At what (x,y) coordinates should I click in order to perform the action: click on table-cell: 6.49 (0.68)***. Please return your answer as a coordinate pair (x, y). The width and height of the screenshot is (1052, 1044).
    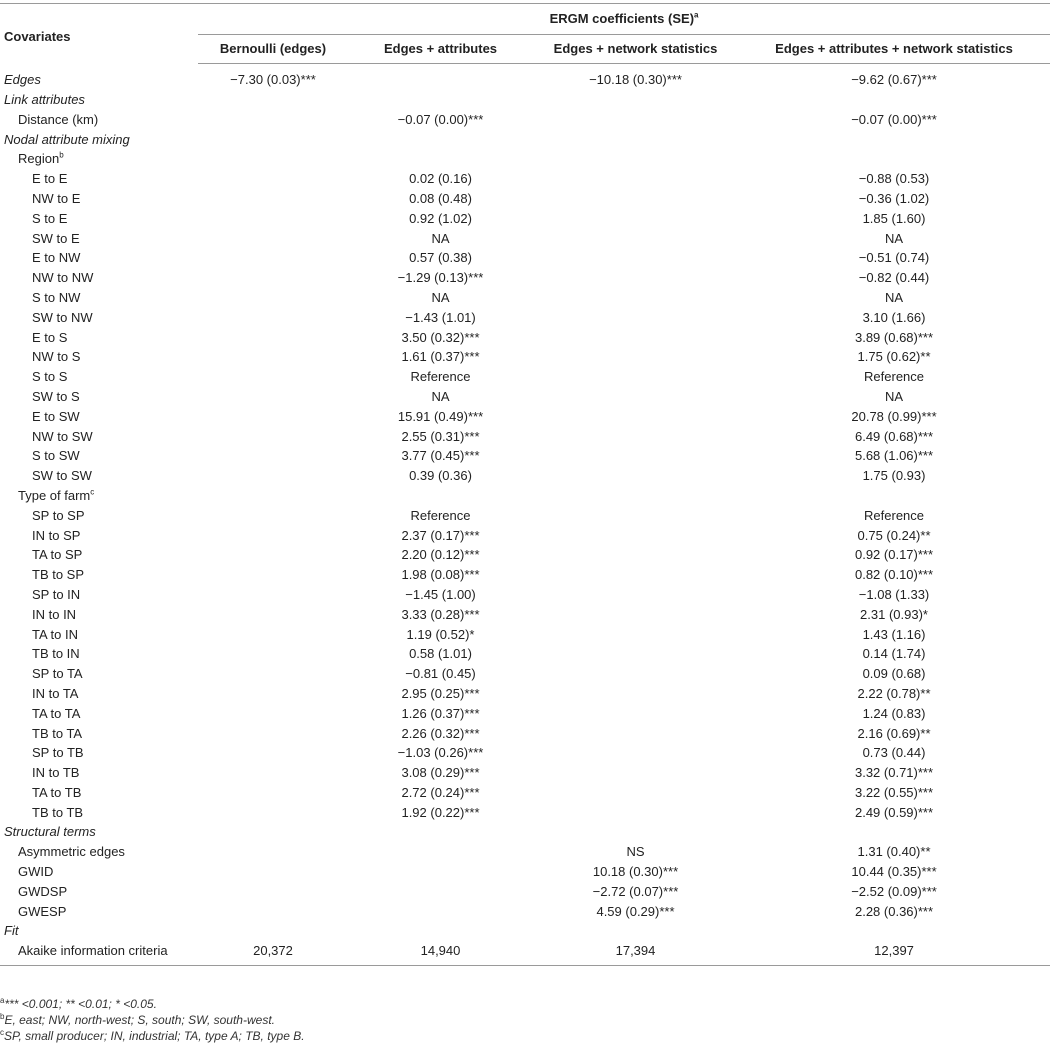
    Looking at the image, I should click on (894, 436).